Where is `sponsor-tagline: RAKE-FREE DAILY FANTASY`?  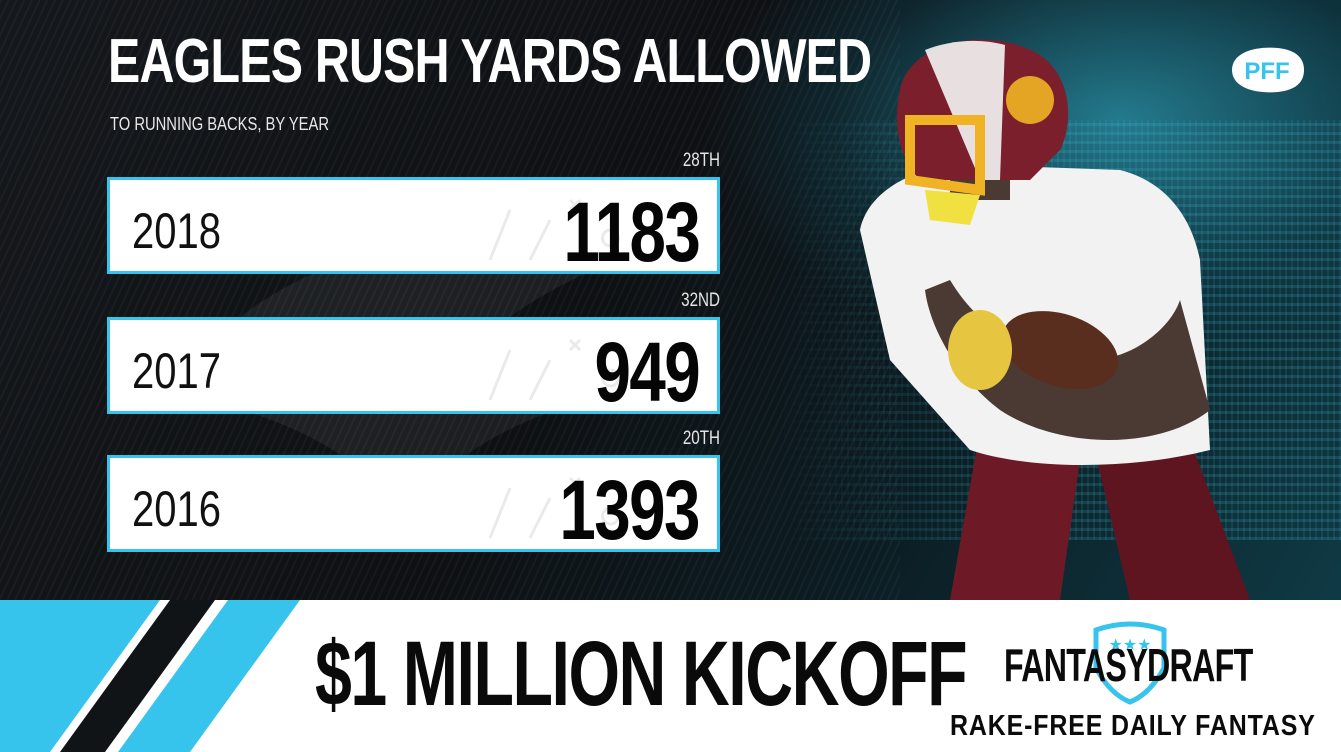 sponsor-tagline: RAKE-FREE DAILY FANTASY is located at coordinates (1133, 726).